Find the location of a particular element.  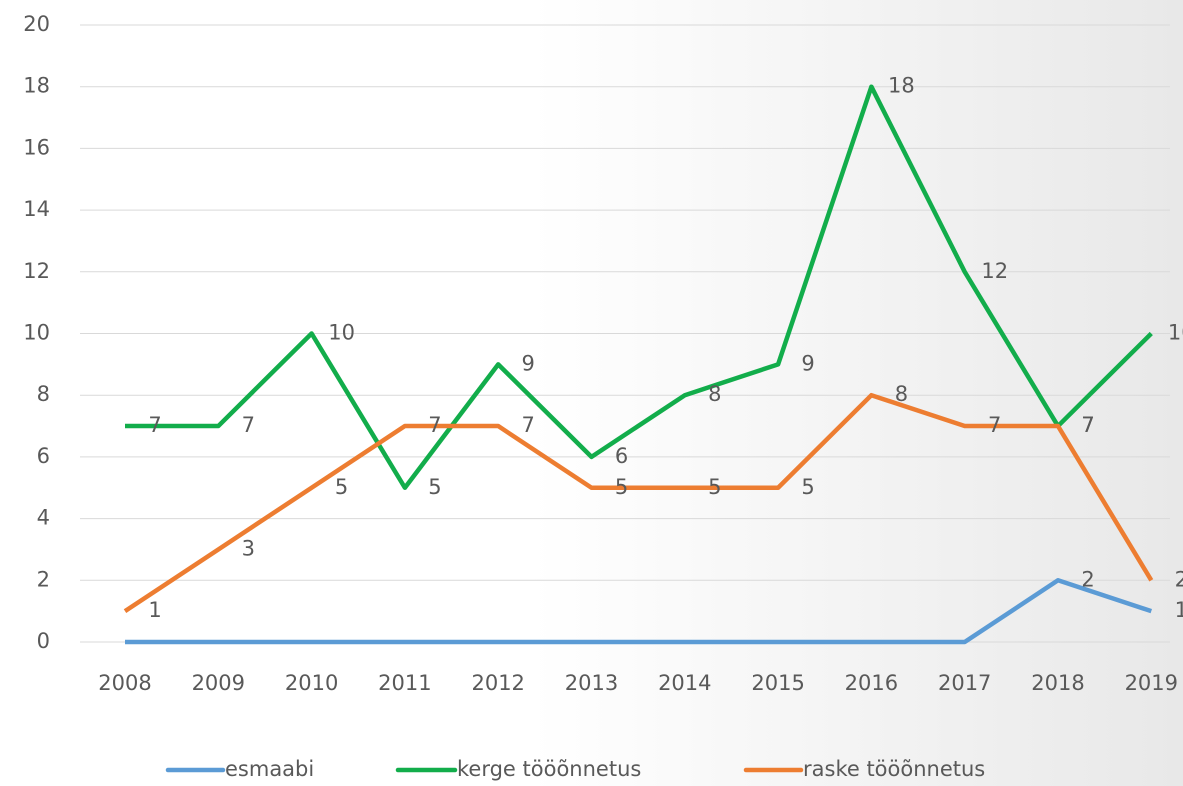

legend-label: esmaabi is located at coordinates (269, 769).